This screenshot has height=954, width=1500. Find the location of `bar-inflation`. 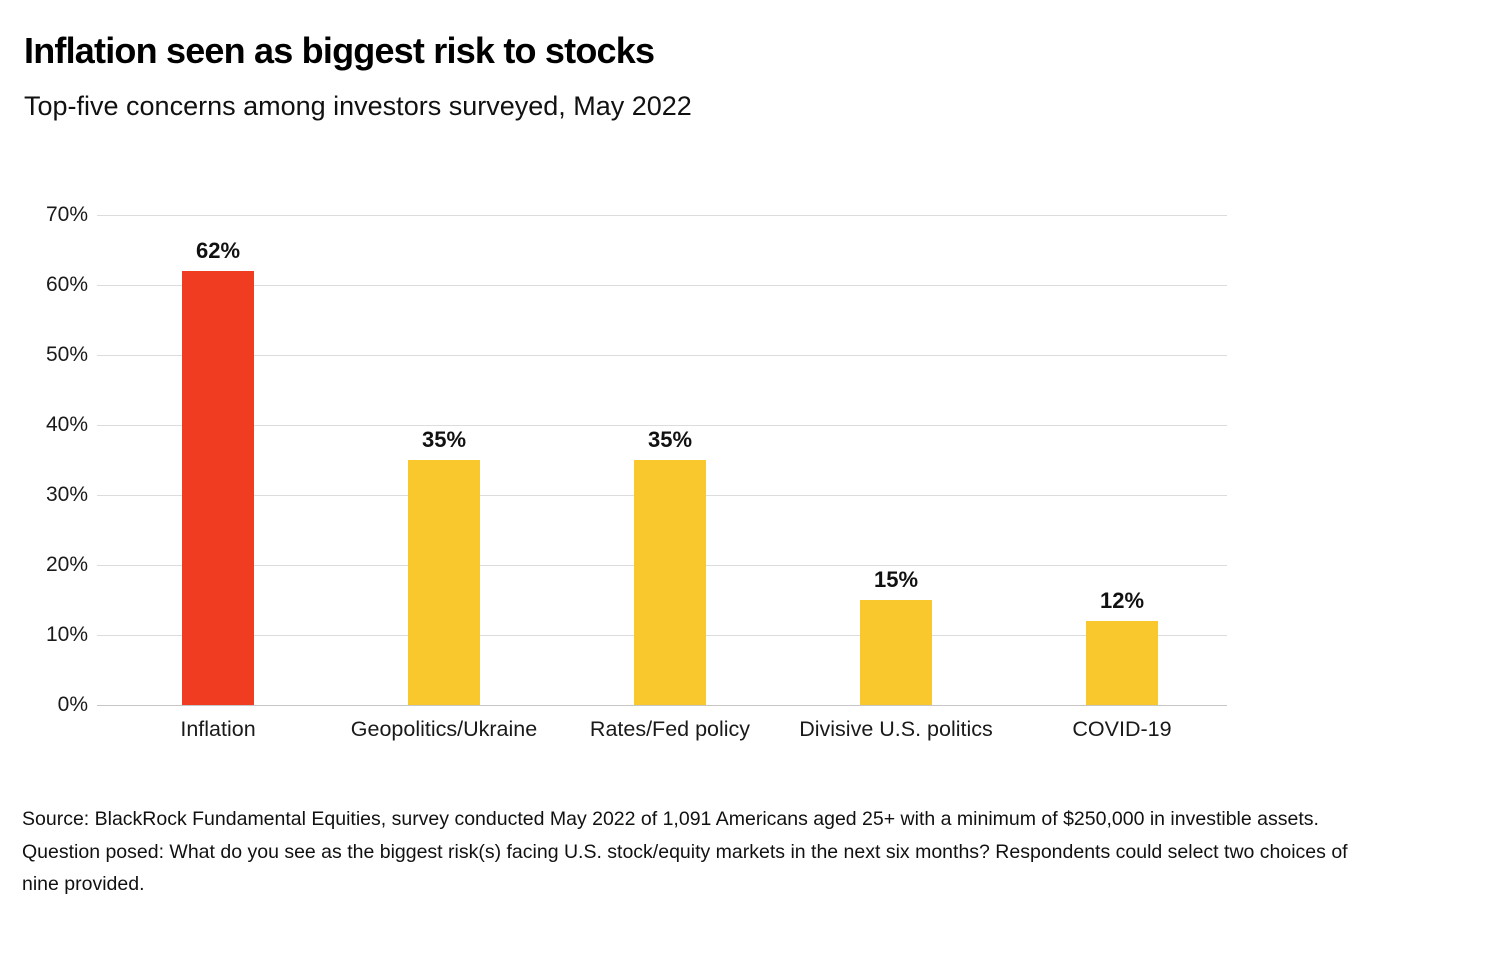

bar-inflation is located at coordinates (218, 488).